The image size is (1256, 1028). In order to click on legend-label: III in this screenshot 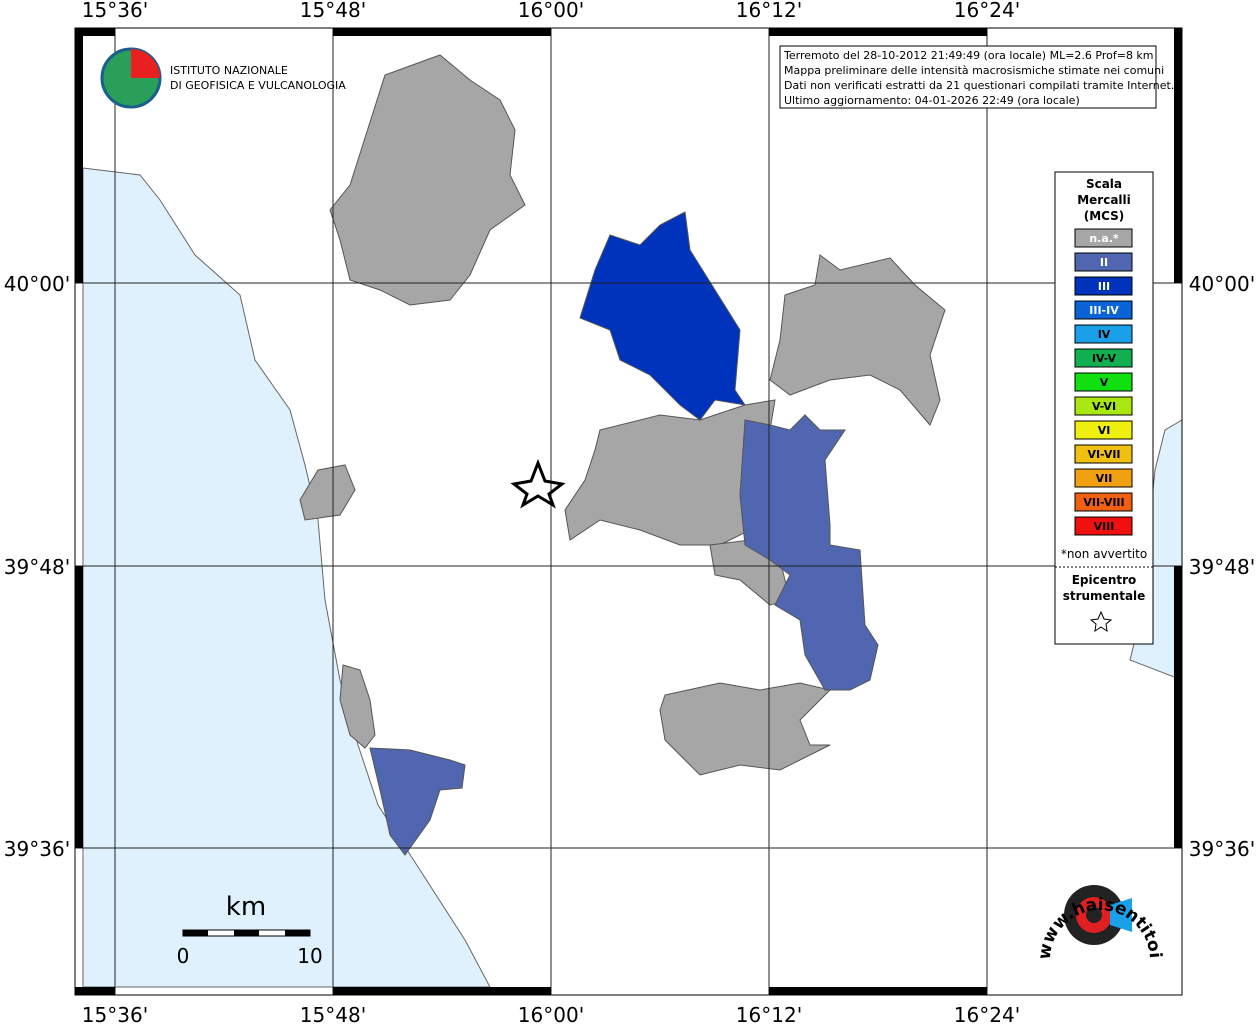, I will do `click(1104, 286)`.